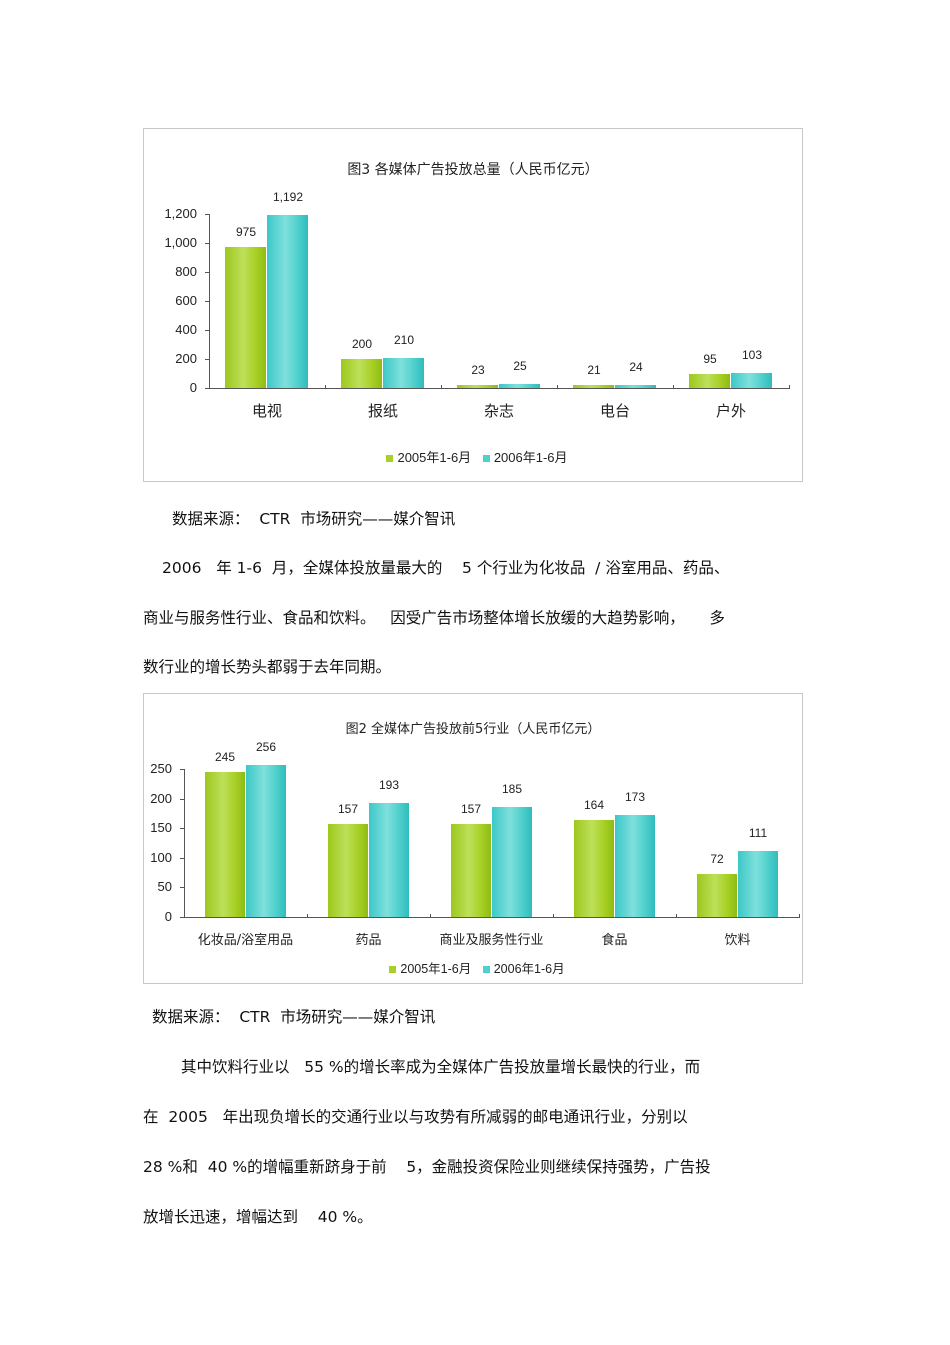  Describe the element at coordinates (186, 329) in the screenshot. I see `y-tick-label: 400` at that location.